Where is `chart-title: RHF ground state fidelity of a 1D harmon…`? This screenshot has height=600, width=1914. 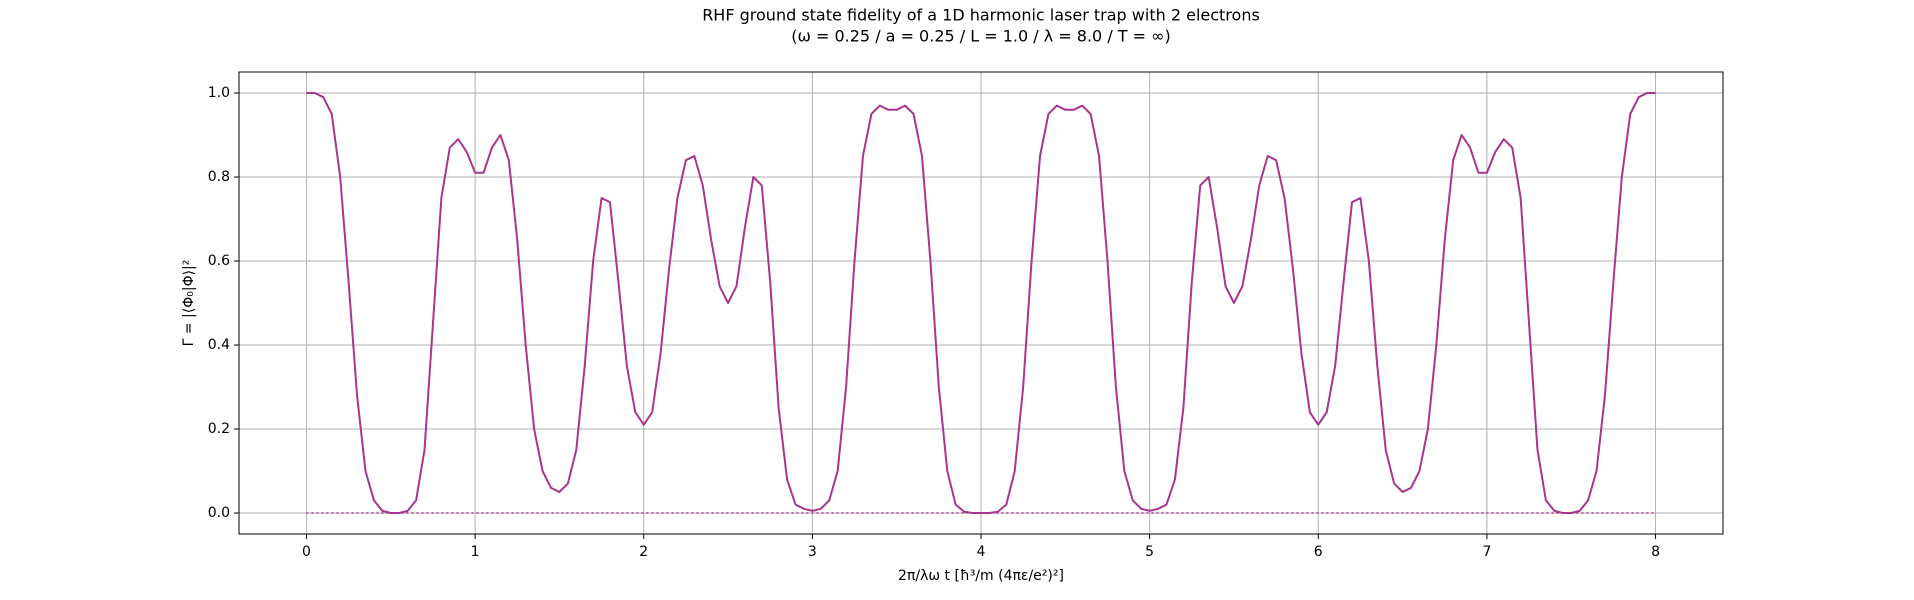
chart-title: RHF ground state fidelity of a 1D harmon… is located at coordinates (981, 15).